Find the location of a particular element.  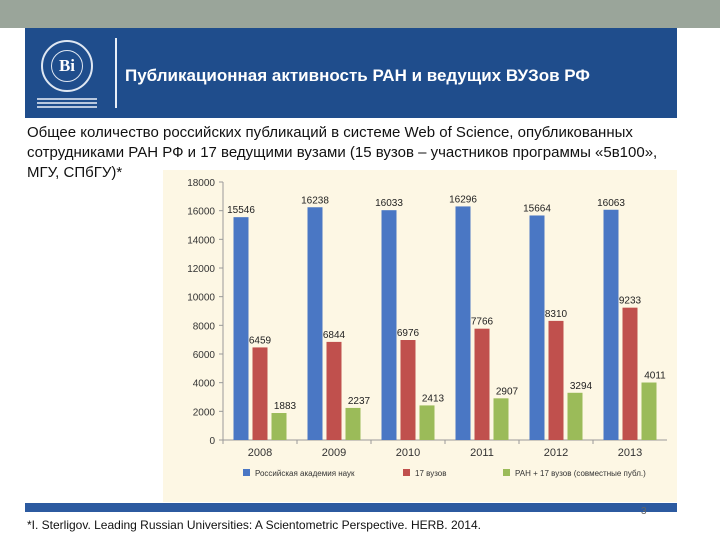

y-tick-label: 2000 is located at coordinates (204, 412).